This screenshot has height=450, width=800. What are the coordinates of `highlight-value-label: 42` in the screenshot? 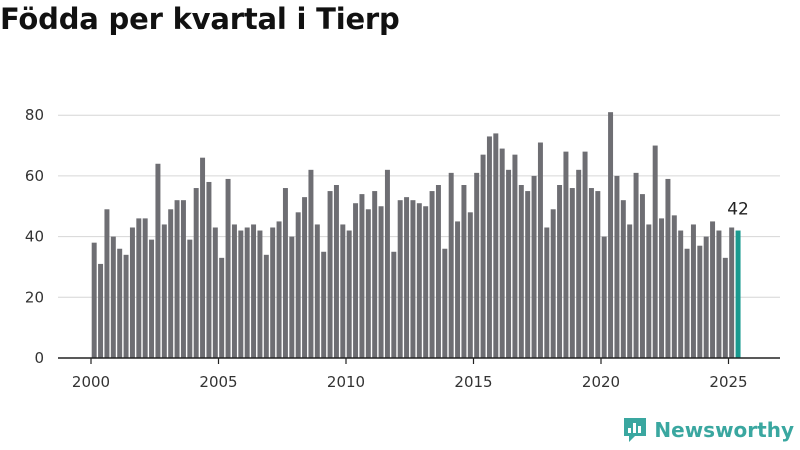 It's located at (738, 210).